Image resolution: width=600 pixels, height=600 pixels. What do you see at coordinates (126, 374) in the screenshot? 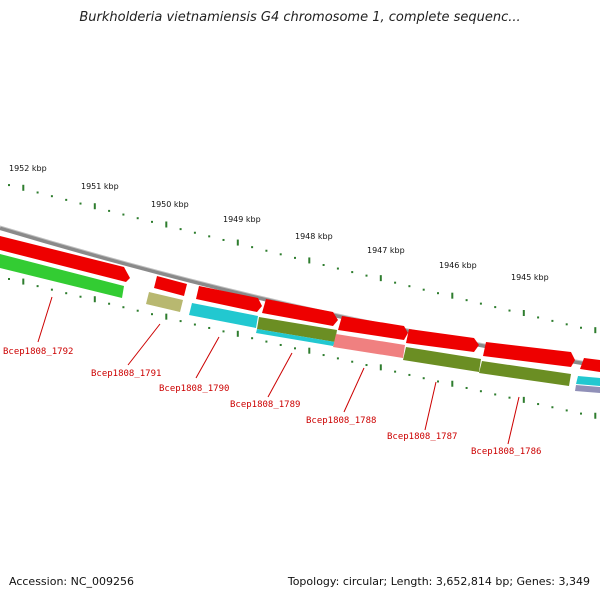
I see `gene-label: Bcep1808_1791` at bounding box center [126, 374].